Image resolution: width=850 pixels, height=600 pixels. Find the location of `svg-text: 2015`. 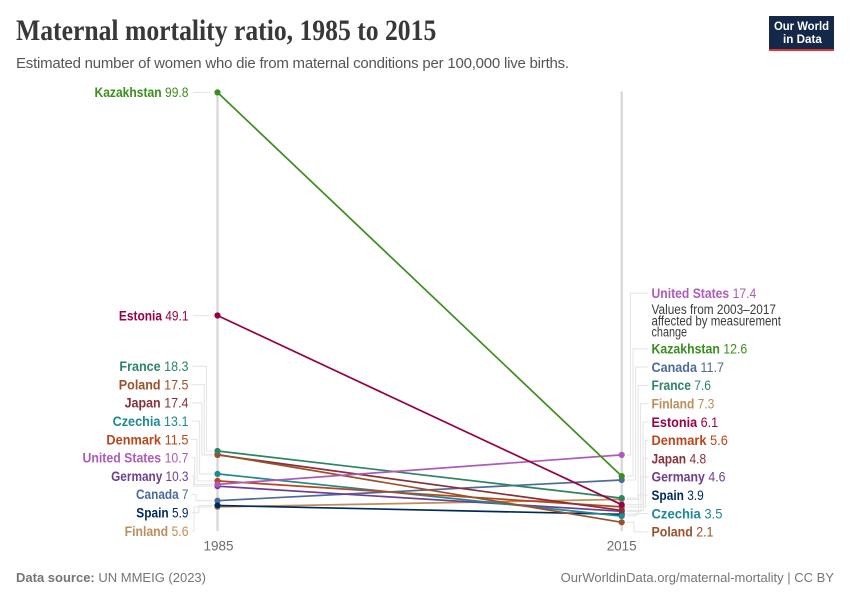

svg-text: 2015 is located at coordinates (622, 545).